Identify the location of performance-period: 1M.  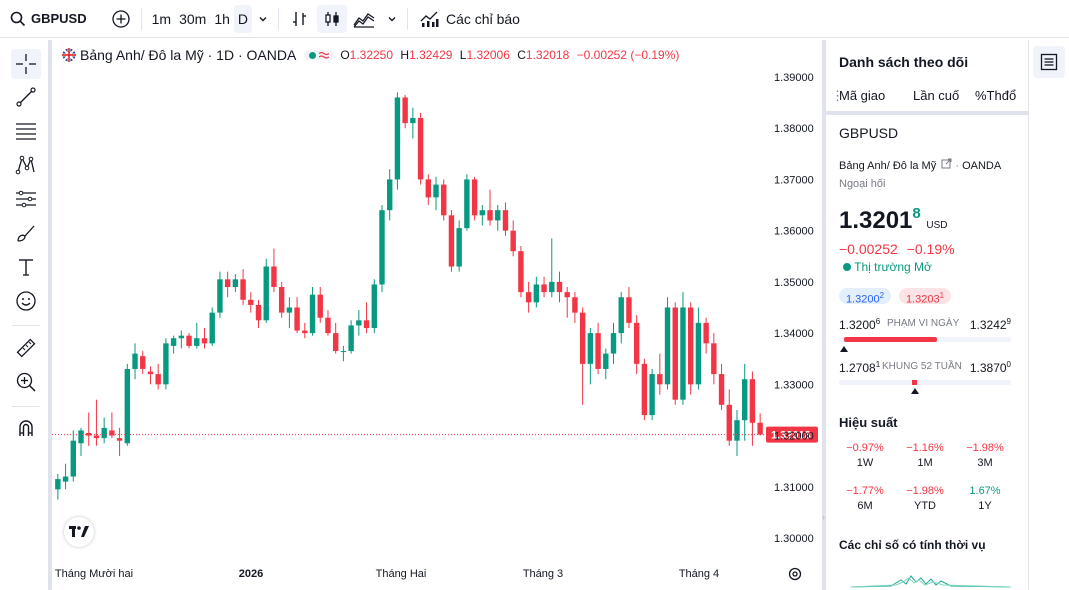
(925, 463).